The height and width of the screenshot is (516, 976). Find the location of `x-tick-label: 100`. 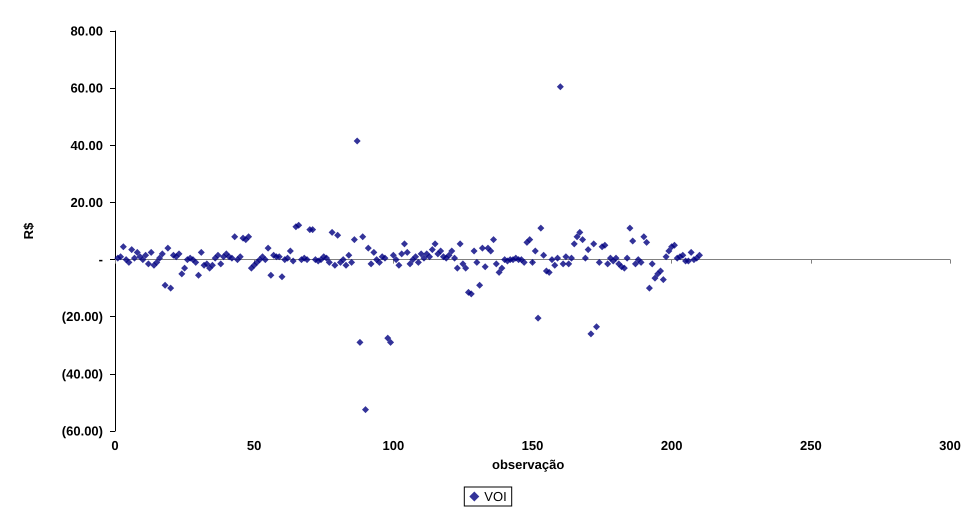

x-tick-label: 100 is located at coordinates (393, 445).